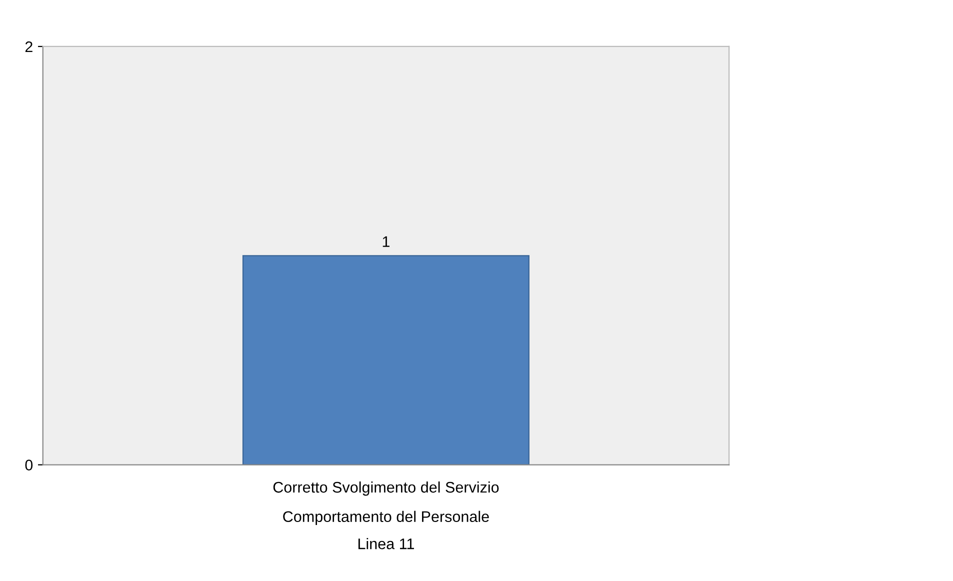 The image size is (953, 581). I want to click on text: Linea 11, so click(386, 544).